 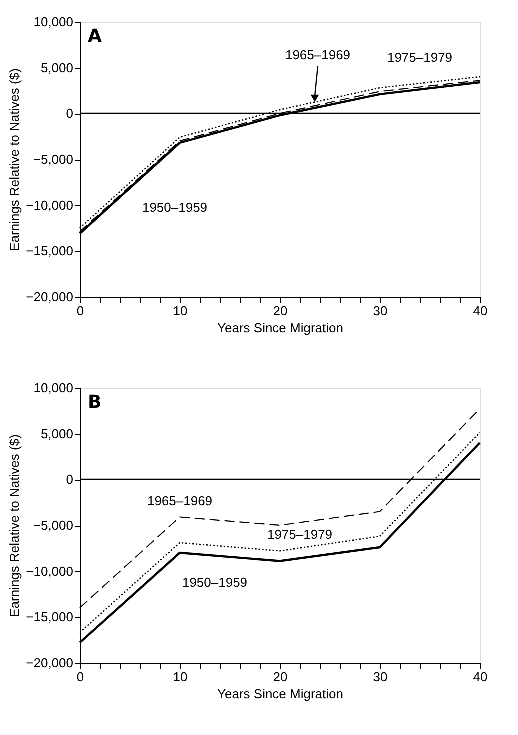 I want to click on series-label: 1965–1969, so click(x=180, y=500).